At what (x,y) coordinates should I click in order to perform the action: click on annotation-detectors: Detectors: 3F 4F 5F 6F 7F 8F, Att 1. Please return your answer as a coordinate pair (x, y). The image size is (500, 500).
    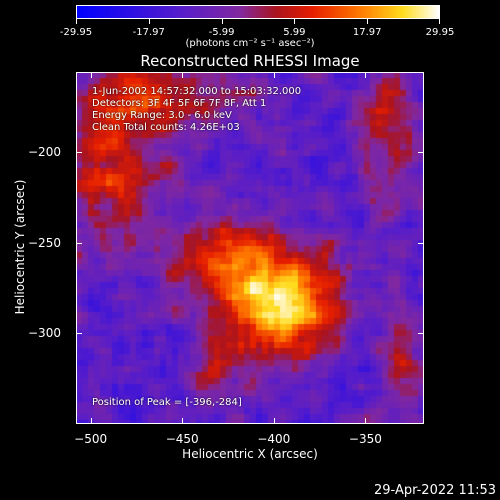
    Looking at the image, I should click on (179, 103).